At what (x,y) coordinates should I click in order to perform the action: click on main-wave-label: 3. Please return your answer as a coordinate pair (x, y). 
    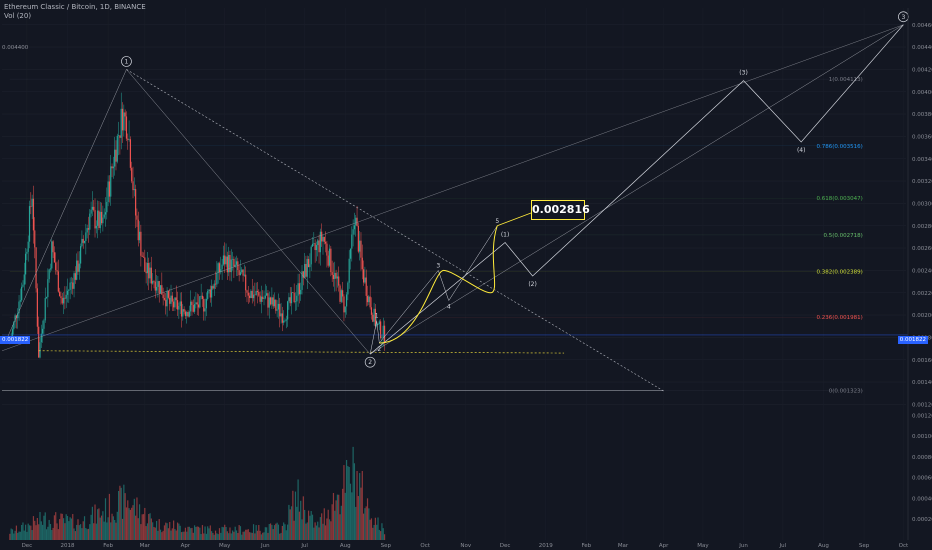
    Looking at the image, I should click on (903, 17).